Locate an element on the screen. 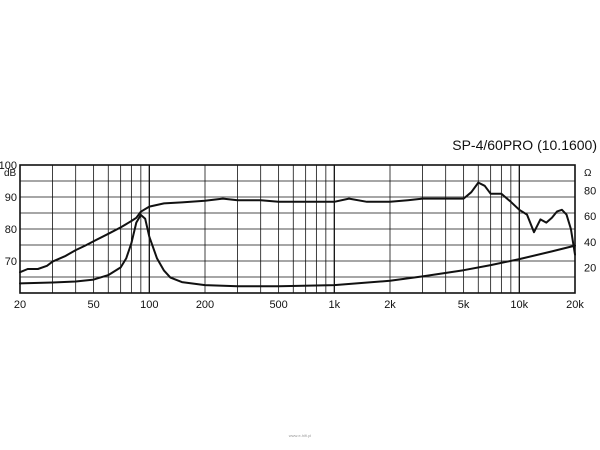 The image size is (600, 450). left-axis-unit: dB is located at coordinates (10, 173).